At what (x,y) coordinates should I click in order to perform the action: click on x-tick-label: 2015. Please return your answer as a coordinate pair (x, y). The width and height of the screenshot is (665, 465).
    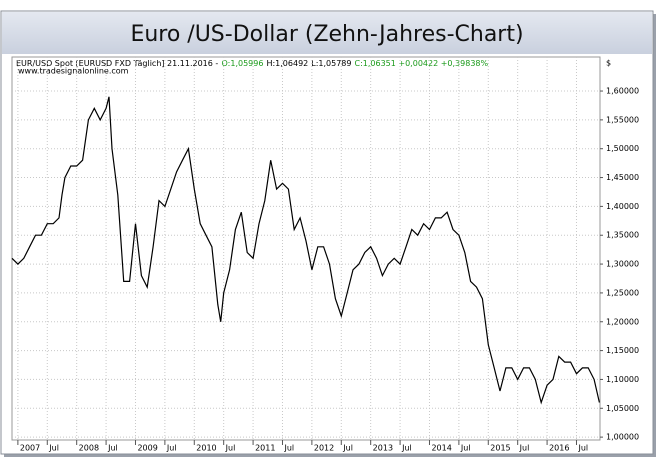
    Looking at the image, I should click on (500, 448).